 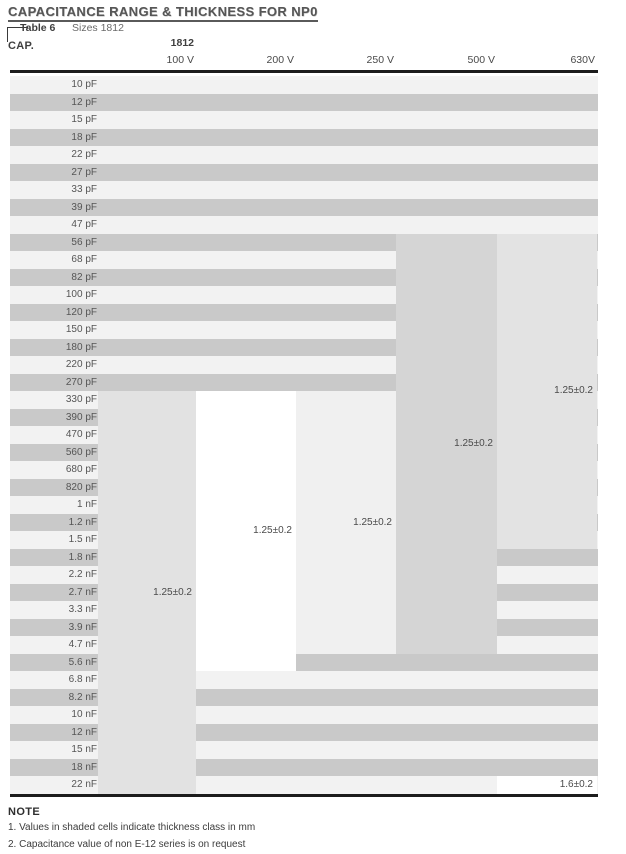 I want to click on capacitance-row-label: 3.9 nF, so click(x=82, y=627).